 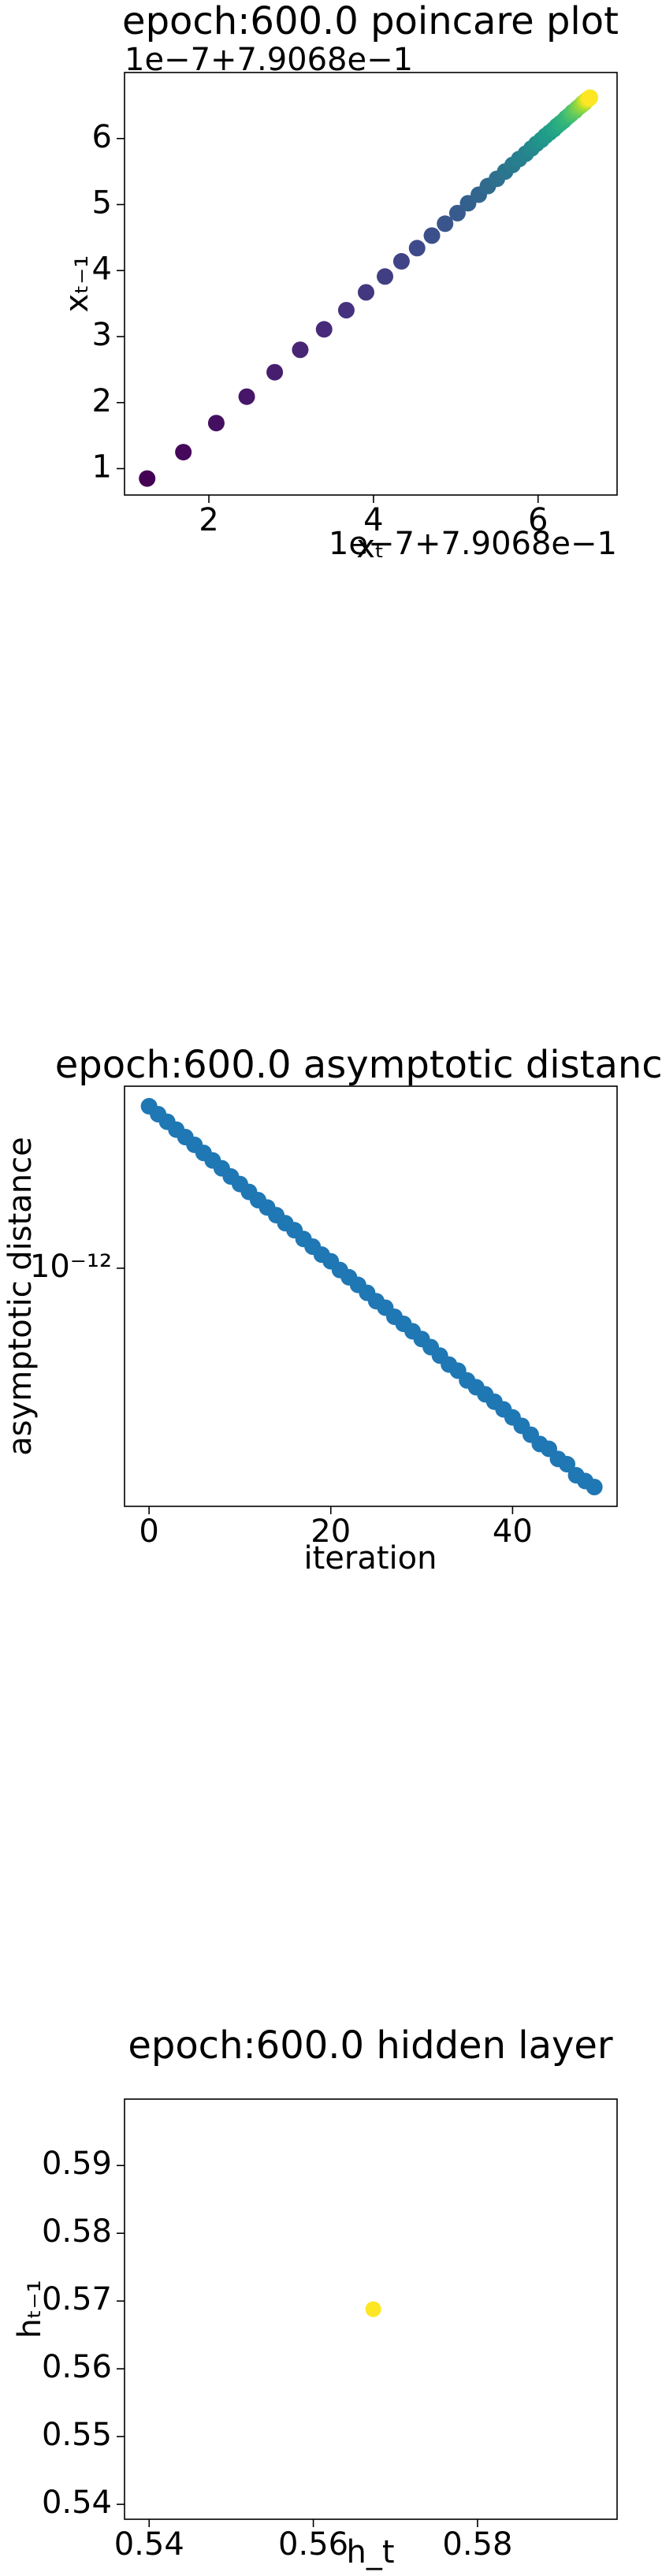 I want to click on y-tick-label: 0.55, so click(x=77, y=2435).